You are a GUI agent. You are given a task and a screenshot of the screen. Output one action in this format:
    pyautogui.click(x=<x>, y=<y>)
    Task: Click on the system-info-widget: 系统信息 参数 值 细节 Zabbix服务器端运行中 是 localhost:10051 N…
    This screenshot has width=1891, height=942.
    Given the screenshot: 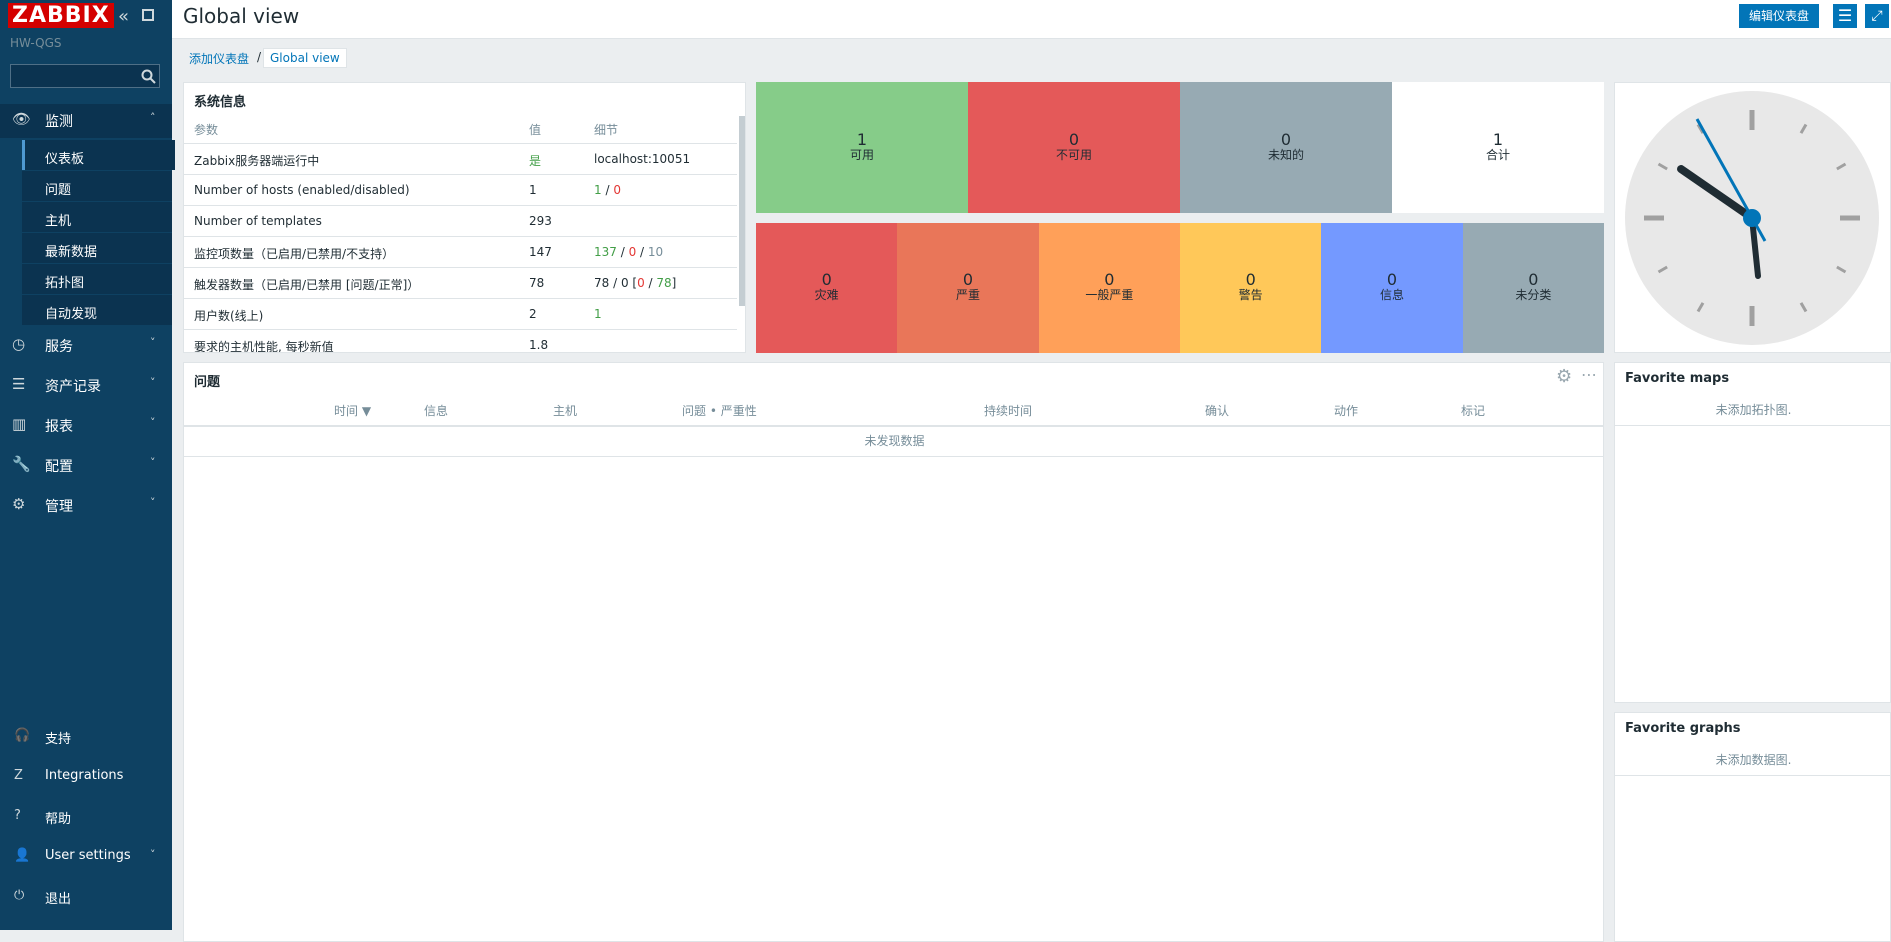 What is the action you would take?
    pyautogui.click(x=464, y=217)
    